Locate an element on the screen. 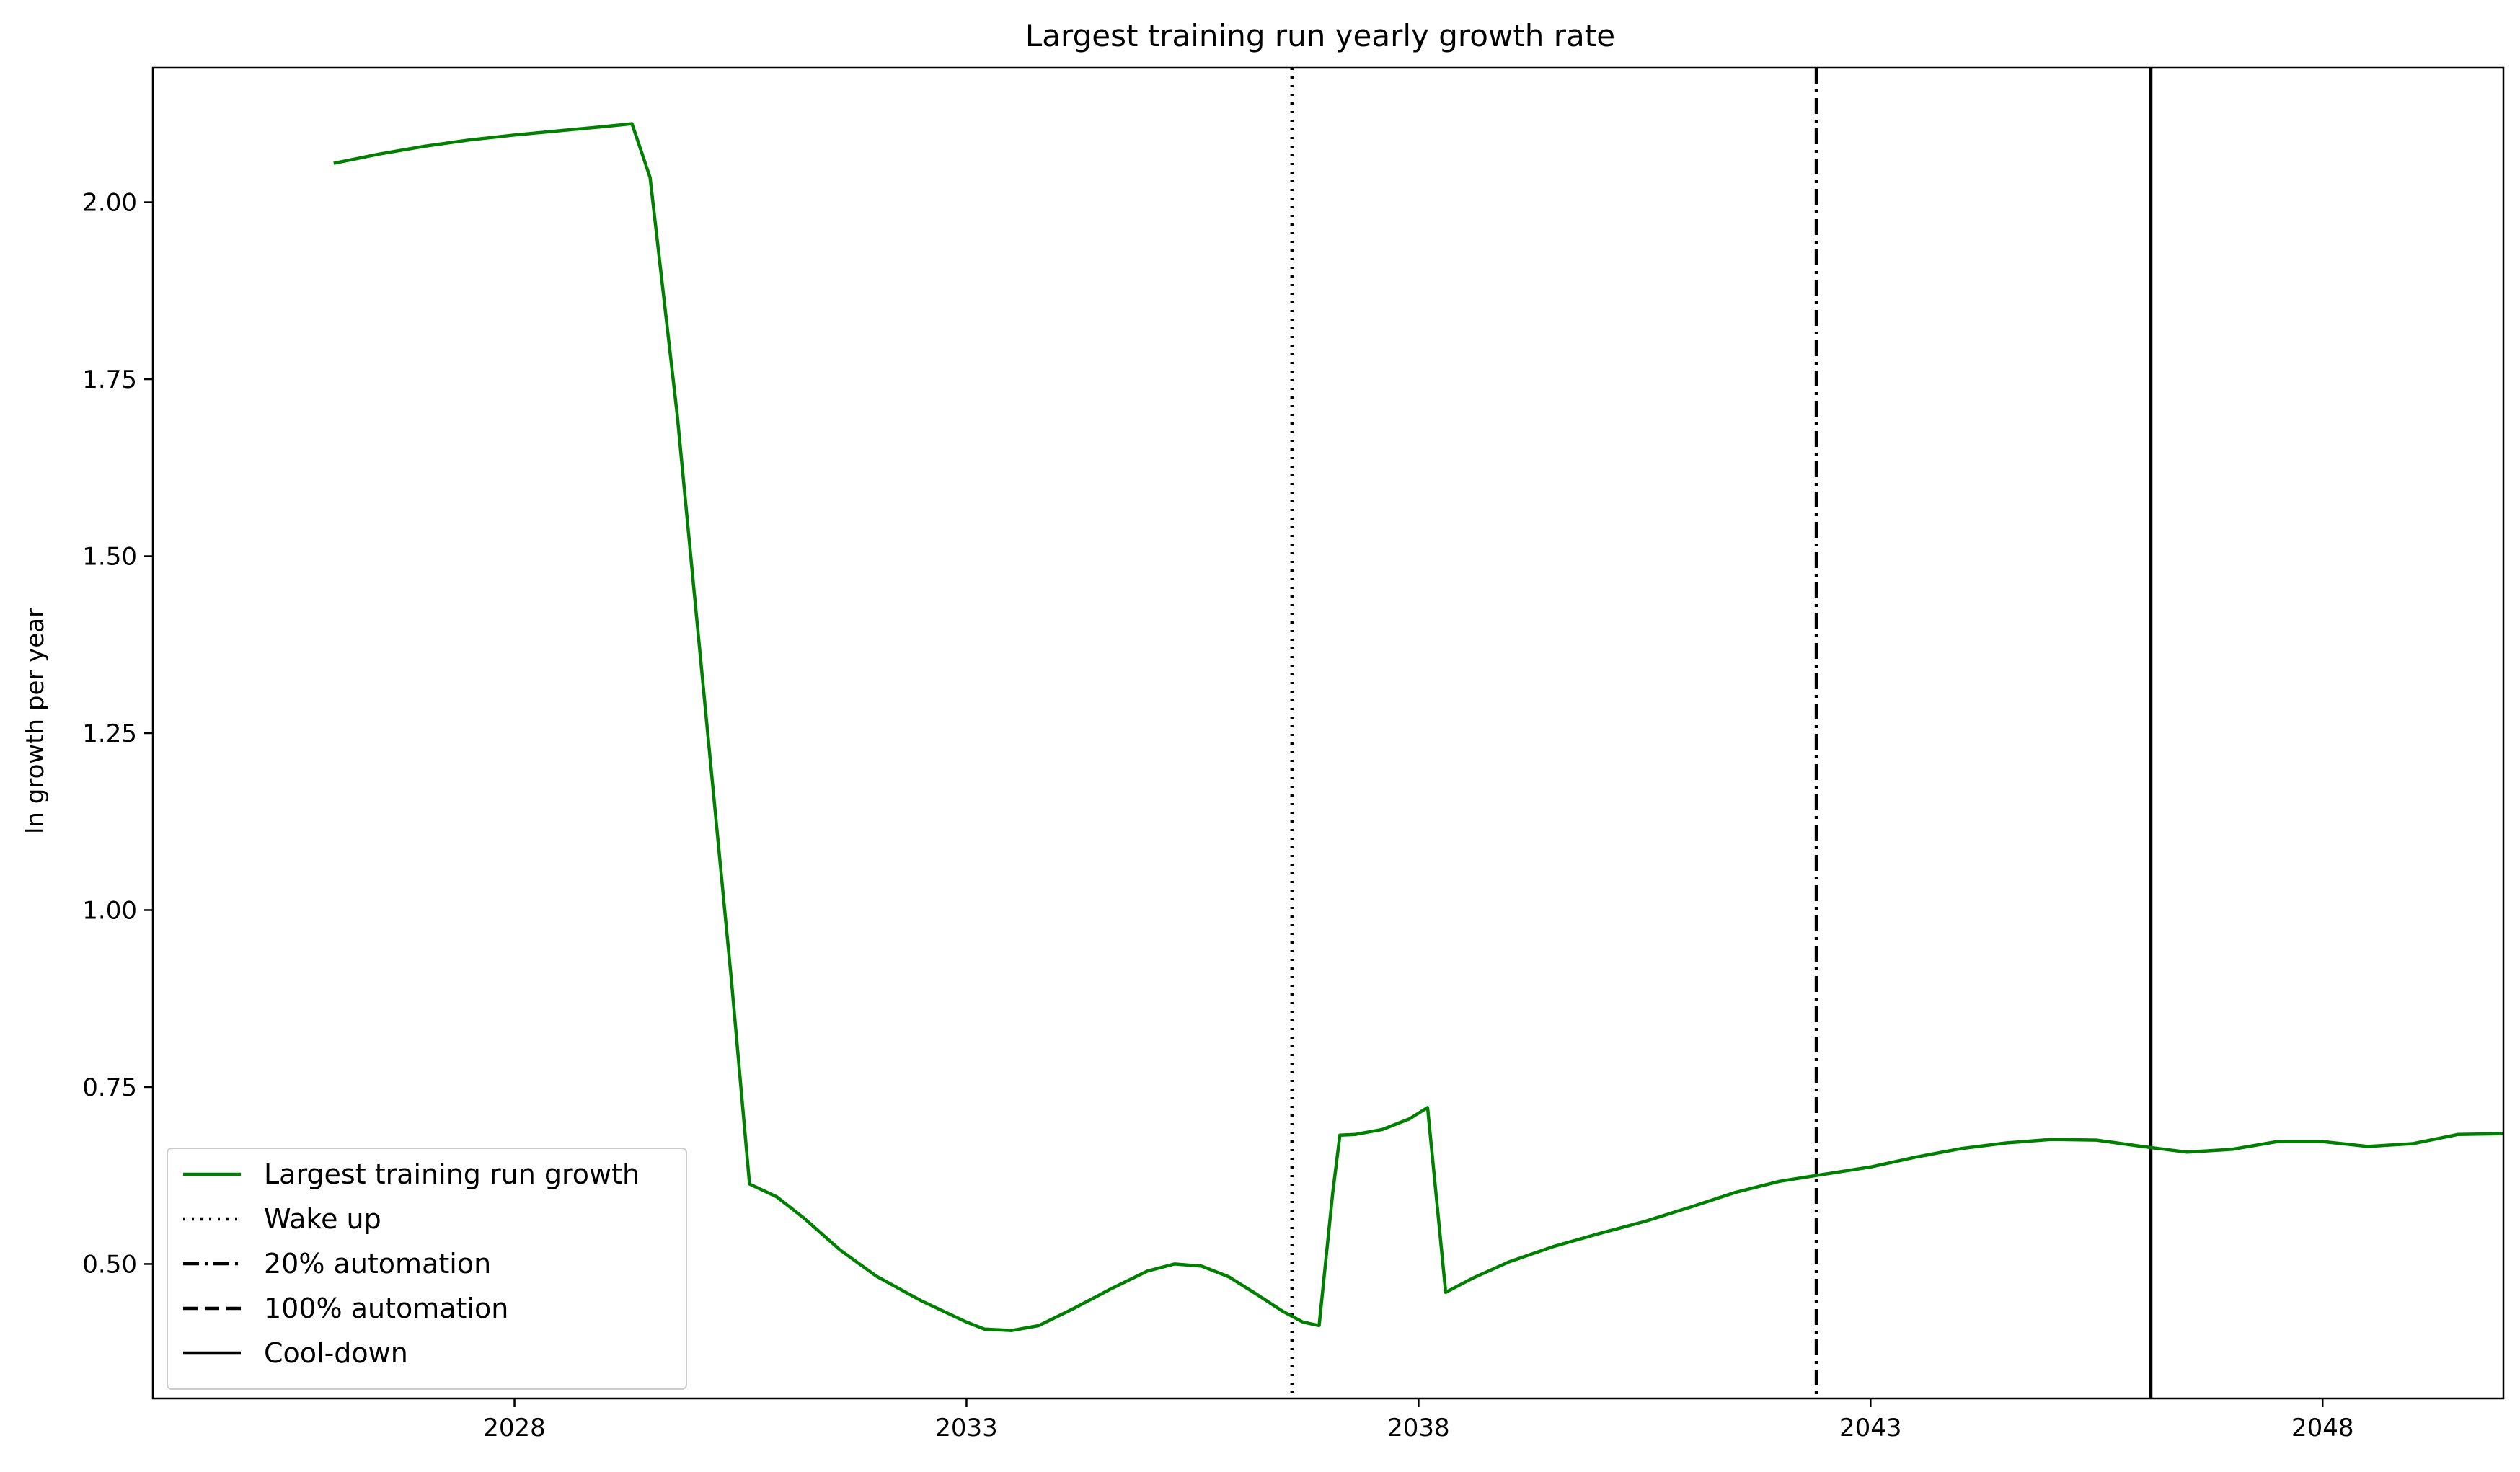  y-tick-label-2-00: 2.00 is located at coordinates (109, 203).